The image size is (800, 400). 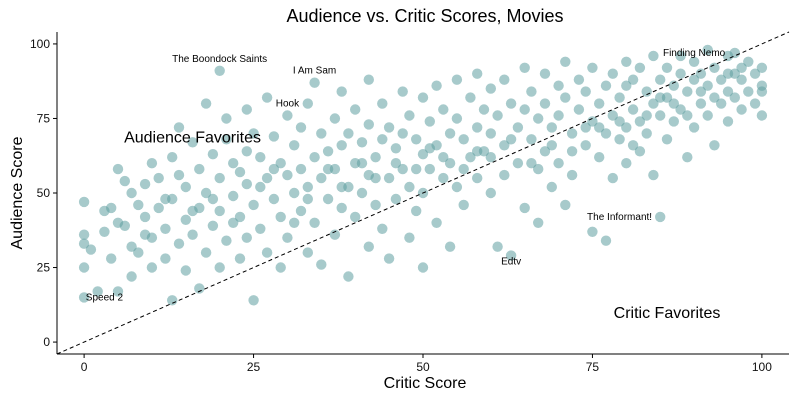 I want to click on annotation-label: Speed 2, so click(x=105, y=297).